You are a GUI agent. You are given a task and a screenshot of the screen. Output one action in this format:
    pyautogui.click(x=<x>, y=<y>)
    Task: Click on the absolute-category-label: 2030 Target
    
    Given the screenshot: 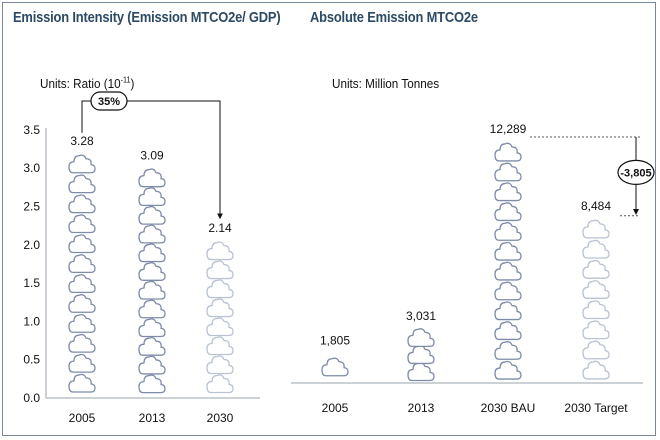 What is the action you would take?
    pyautogui.click(x=596, y=408)
    